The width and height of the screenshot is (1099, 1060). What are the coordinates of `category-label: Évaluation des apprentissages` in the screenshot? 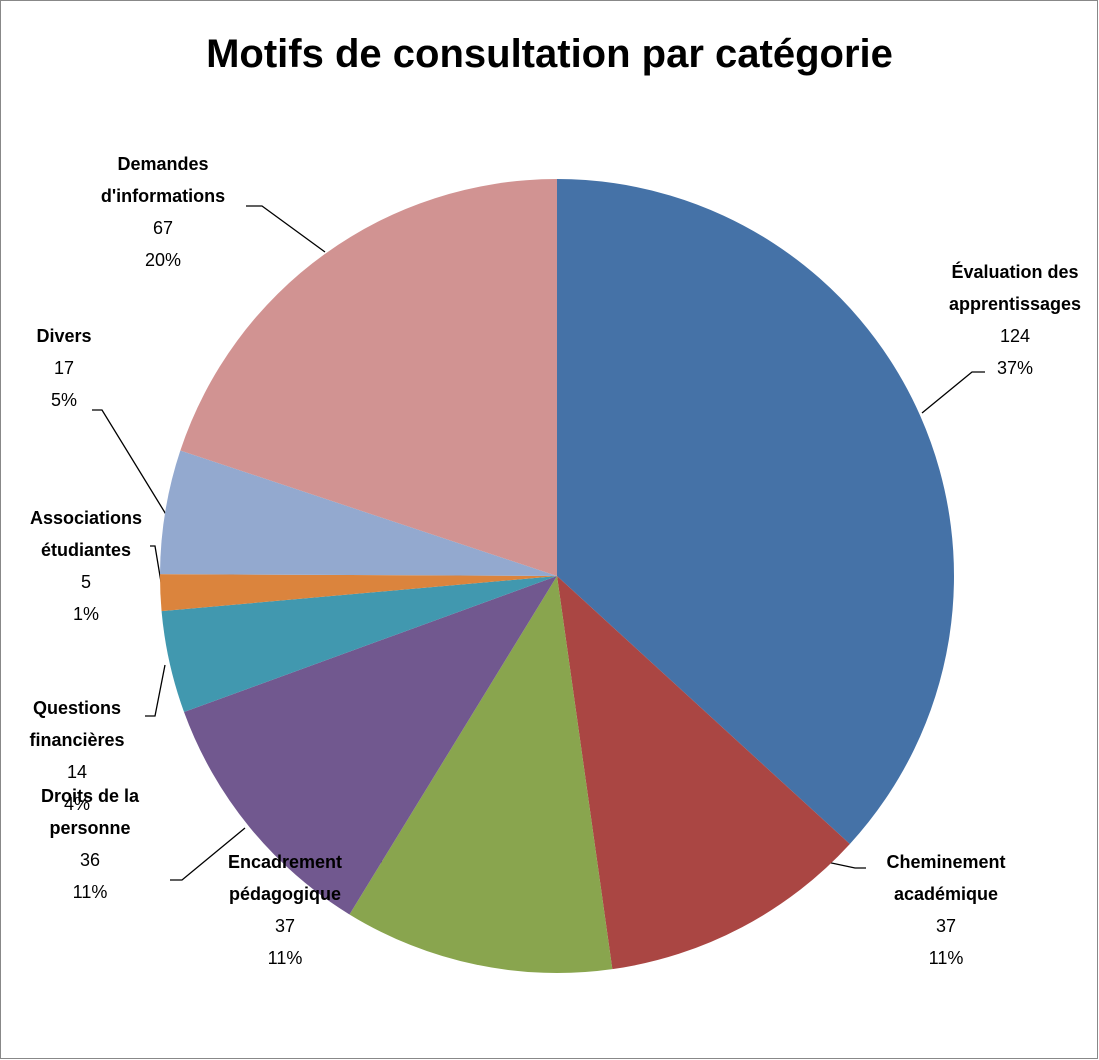 It's located at (1015, 288).